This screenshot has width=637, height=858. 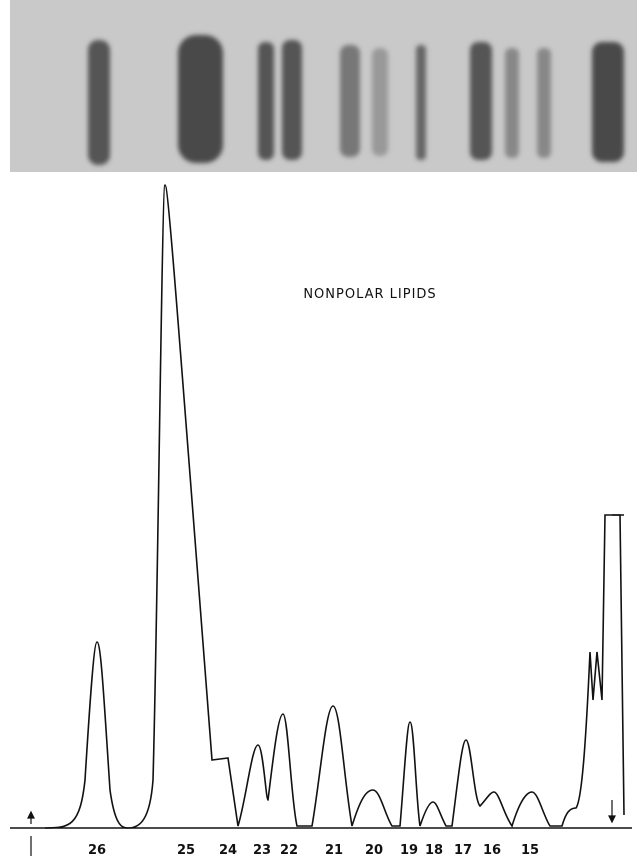 I want to click on markers, so click(x=321, y=828).